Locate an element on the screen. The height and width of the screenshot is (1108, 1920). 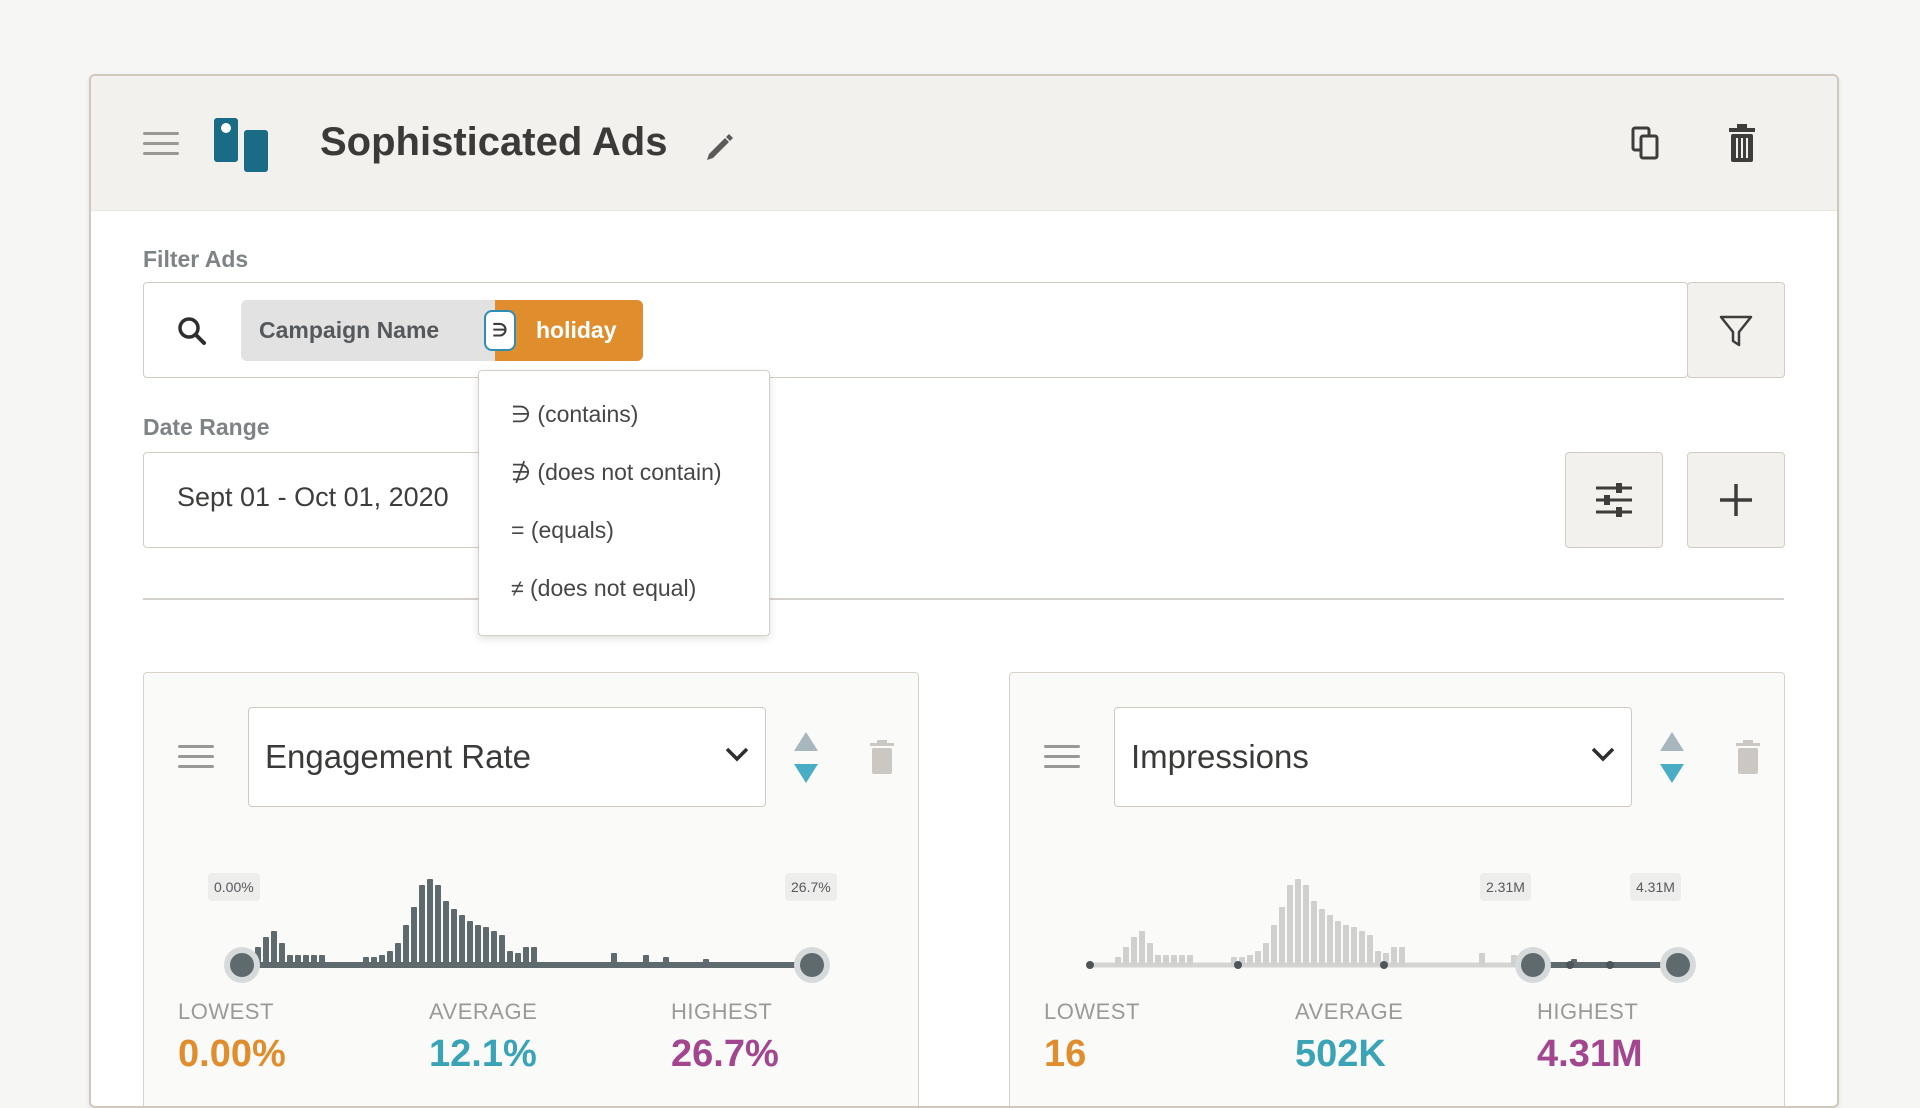
highest-label: HIGHEST is located at coordinates (722, 1011).